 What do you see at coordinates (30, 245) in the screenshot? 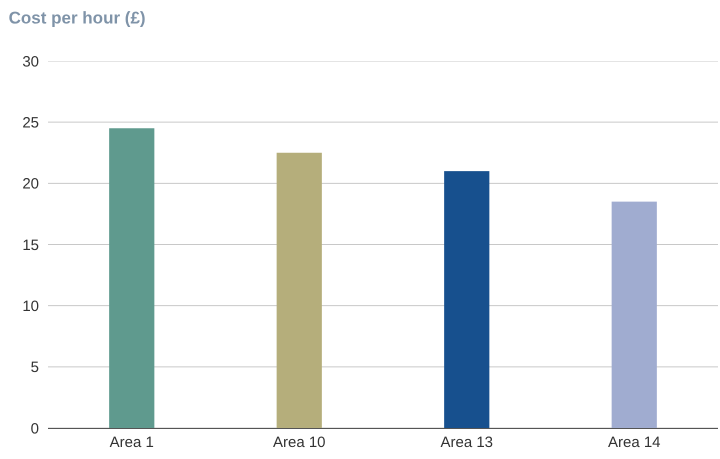
I see `y-tick-label: 15` at bounding box center [30, 245].